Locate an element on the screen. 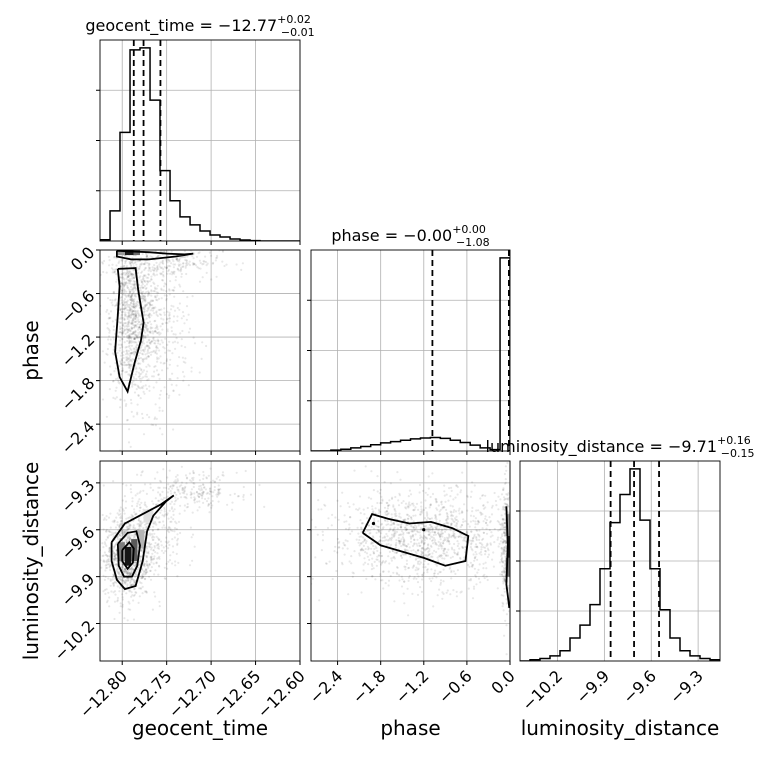 Image resolution: width=760 pixels, height=765 pixels. x-tick-label-luminosity_distance: −10.2 is located at coordinates (542, 690).